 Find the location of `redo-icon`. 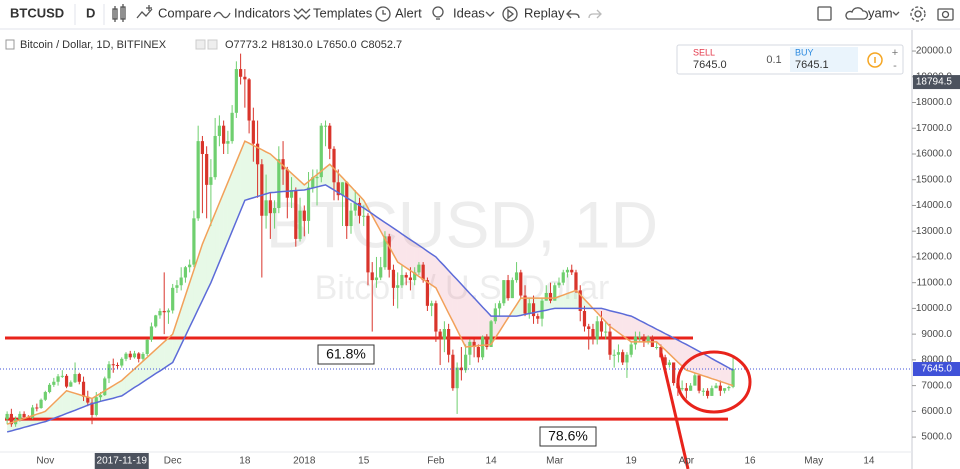

redo-icon is located at coordinates (595, 14).